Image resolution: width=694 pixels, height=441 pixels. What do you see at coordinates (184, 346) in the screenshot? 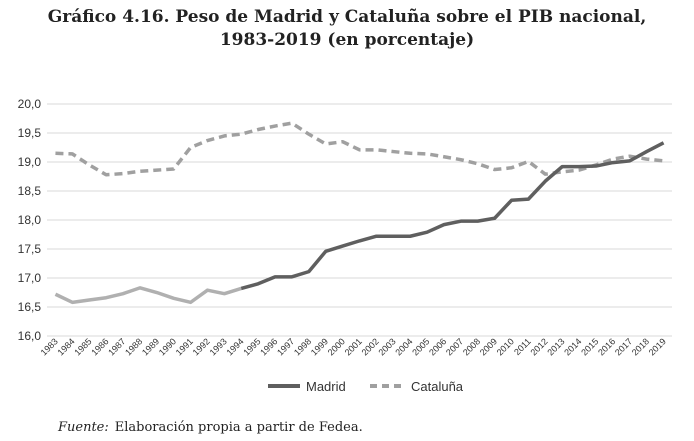
I see `x-tick-label: 1991` at bounding box center [184, 346].